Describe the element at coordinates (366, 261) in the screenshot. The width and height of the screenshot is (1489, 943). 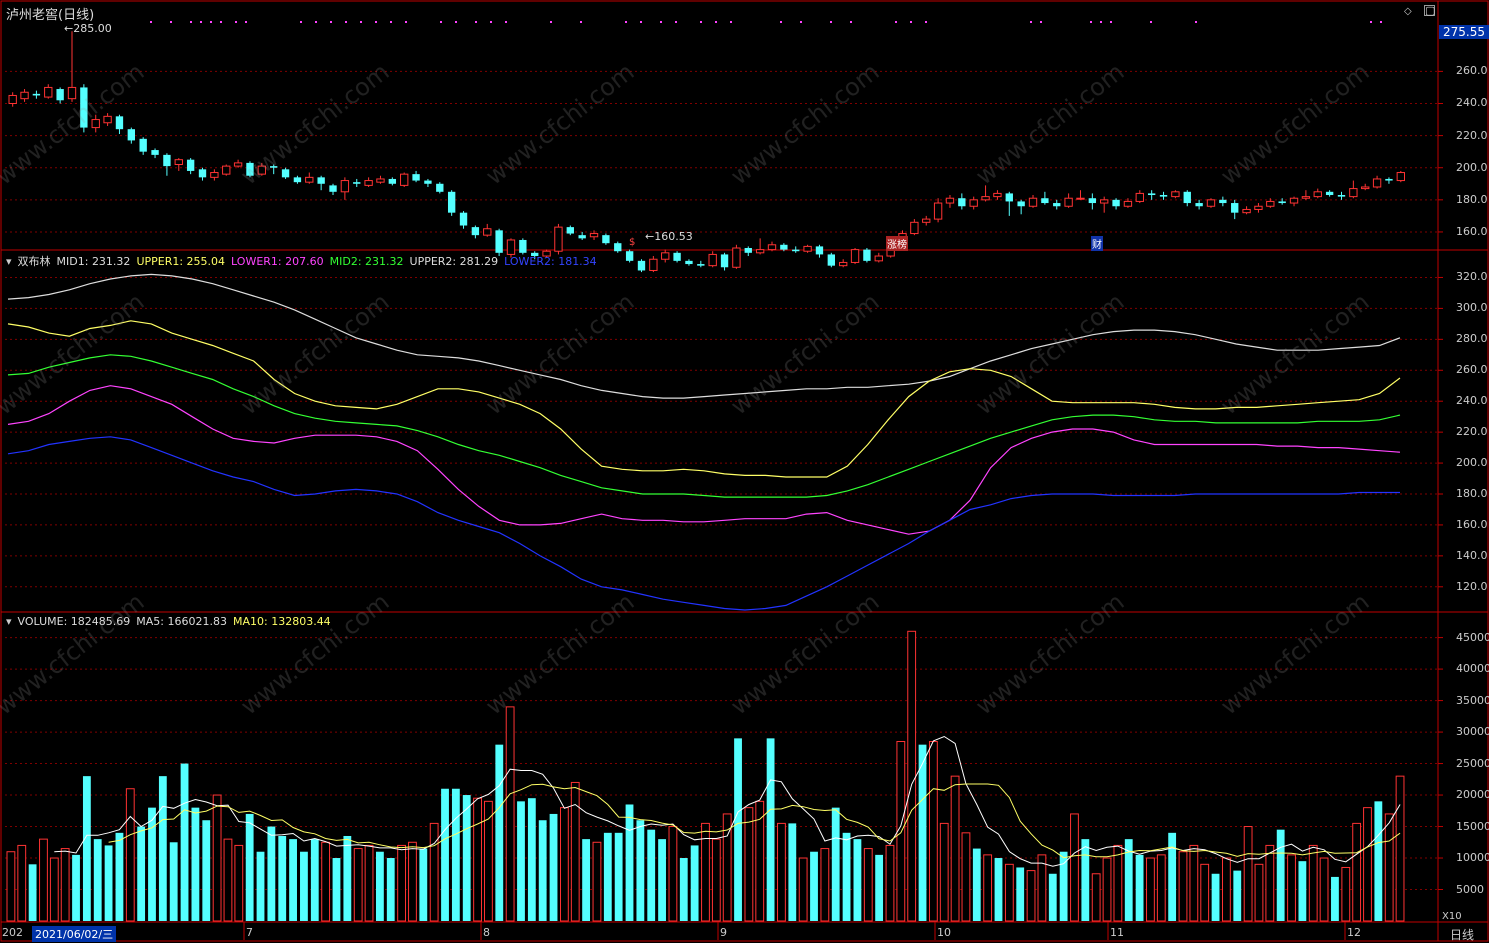
I see `mid2-value: MID2: 231.32` at that location.